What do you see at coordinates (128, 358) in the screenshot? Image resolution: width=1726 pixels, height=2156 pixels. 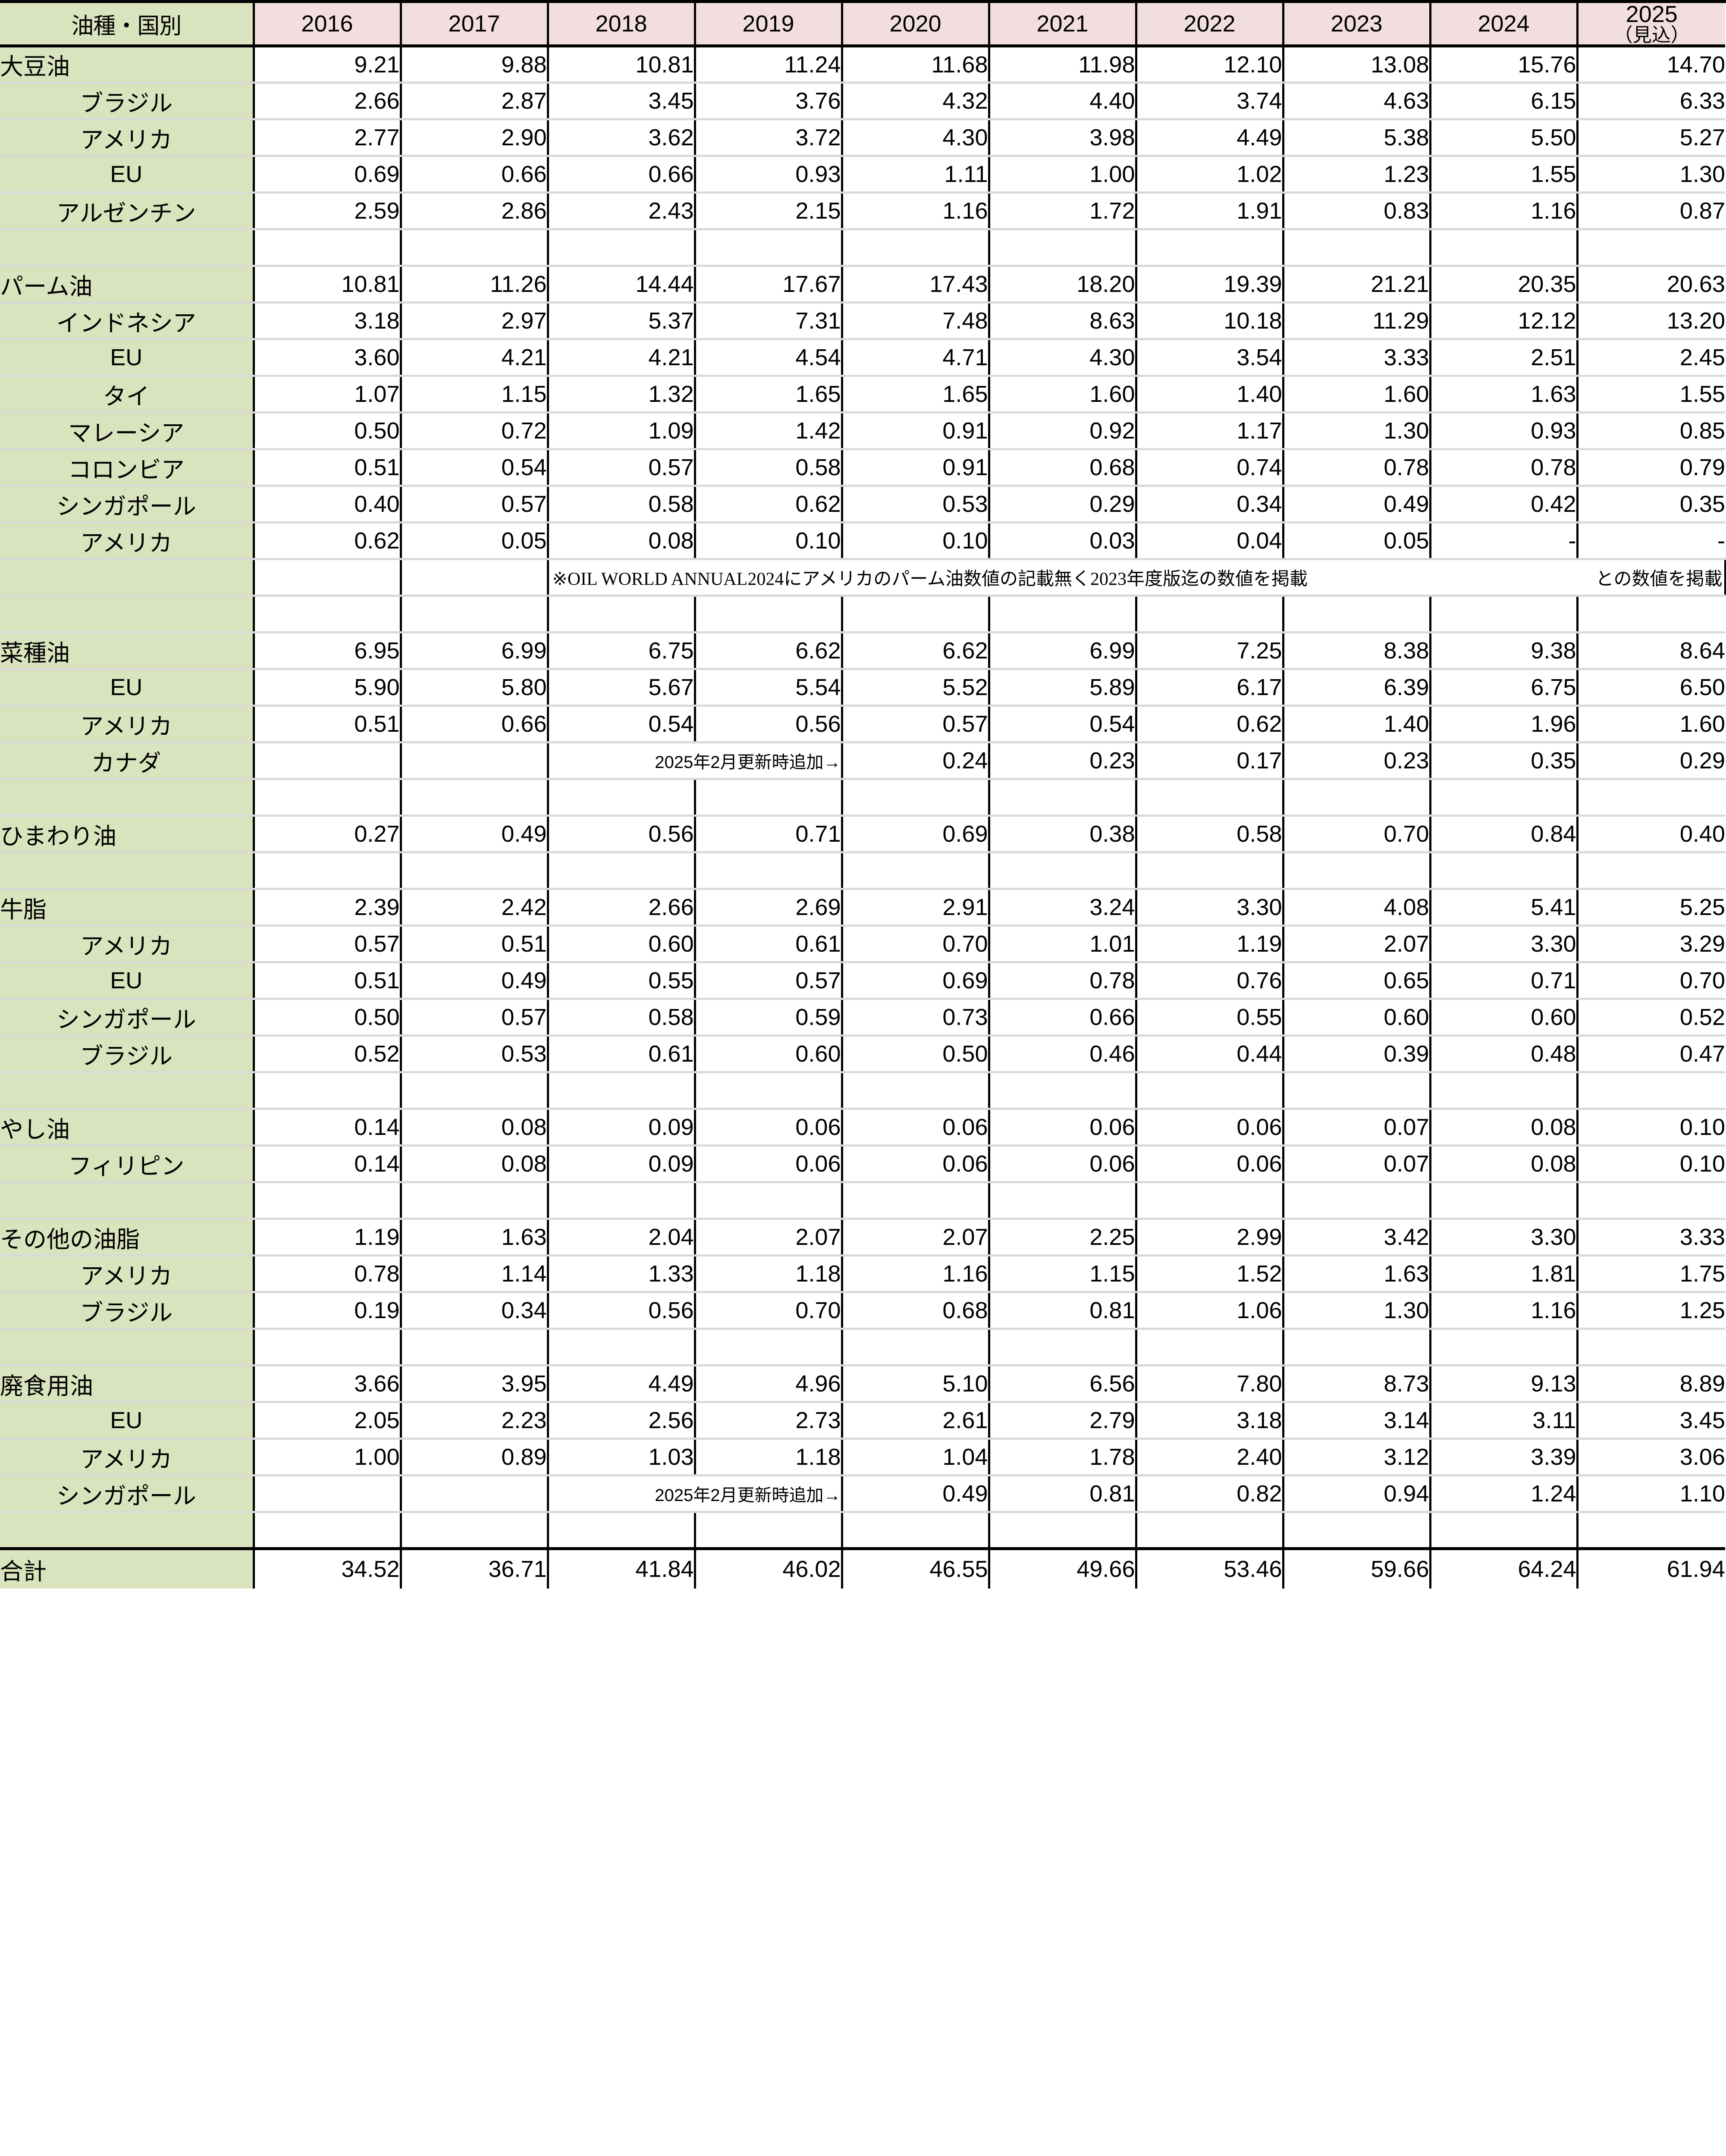 I see `row-label: EU` at bounding box center [128, 358].